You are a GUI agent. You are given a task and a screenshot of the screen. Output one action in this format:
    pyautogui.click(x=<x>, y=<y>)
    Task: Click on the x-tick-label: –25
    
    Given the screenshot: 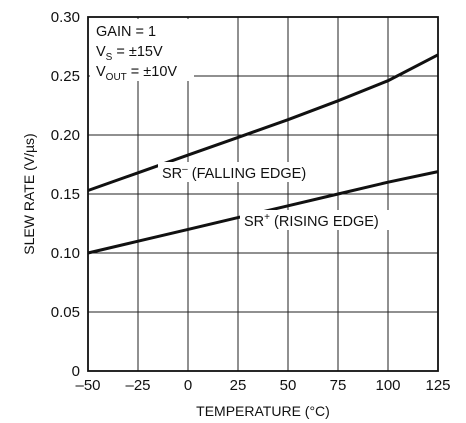 What is the action you would take?
    pyautogui.click(x=137, y=385)
    